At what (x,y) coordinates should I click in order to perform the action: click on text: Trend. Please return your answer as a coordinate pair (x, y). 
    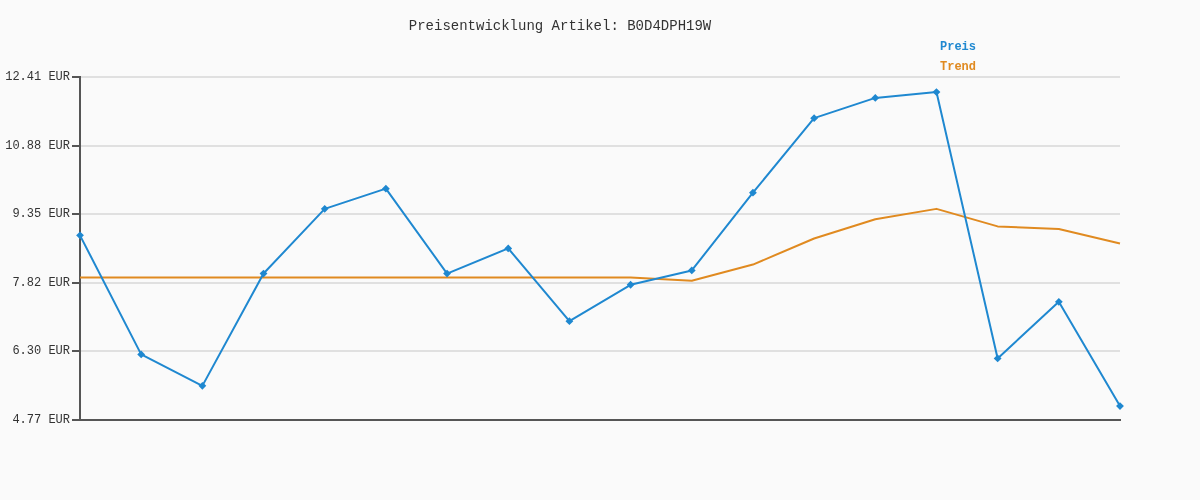
    Looking at the image, I should click on (958, 67).